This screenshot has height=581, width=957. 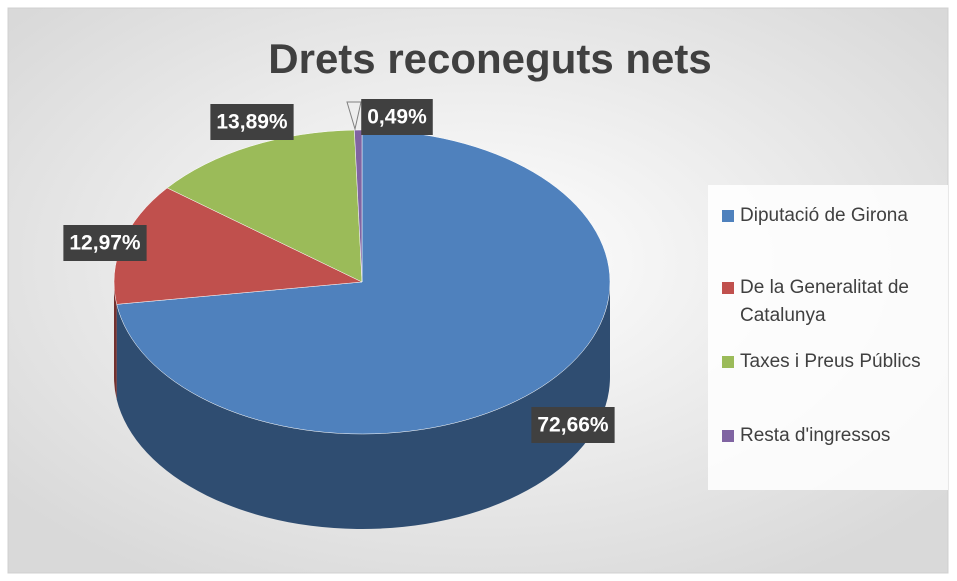 What do you see at coordinates (815, 435) in the screenshot?
I see `legend-label: Resta d'ingressos` at bounding box center [815, 435].